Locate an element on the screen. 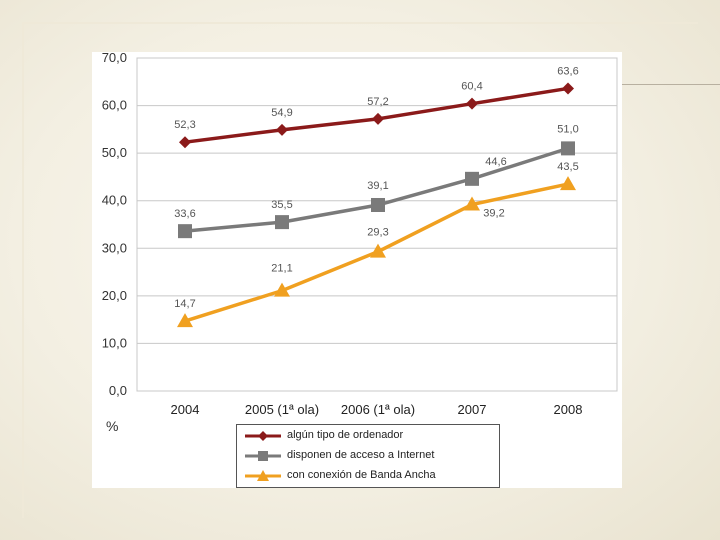 This screenshot has height=540, width=720. y-tick-label: 50,0 is located at coordinates (114, 152).